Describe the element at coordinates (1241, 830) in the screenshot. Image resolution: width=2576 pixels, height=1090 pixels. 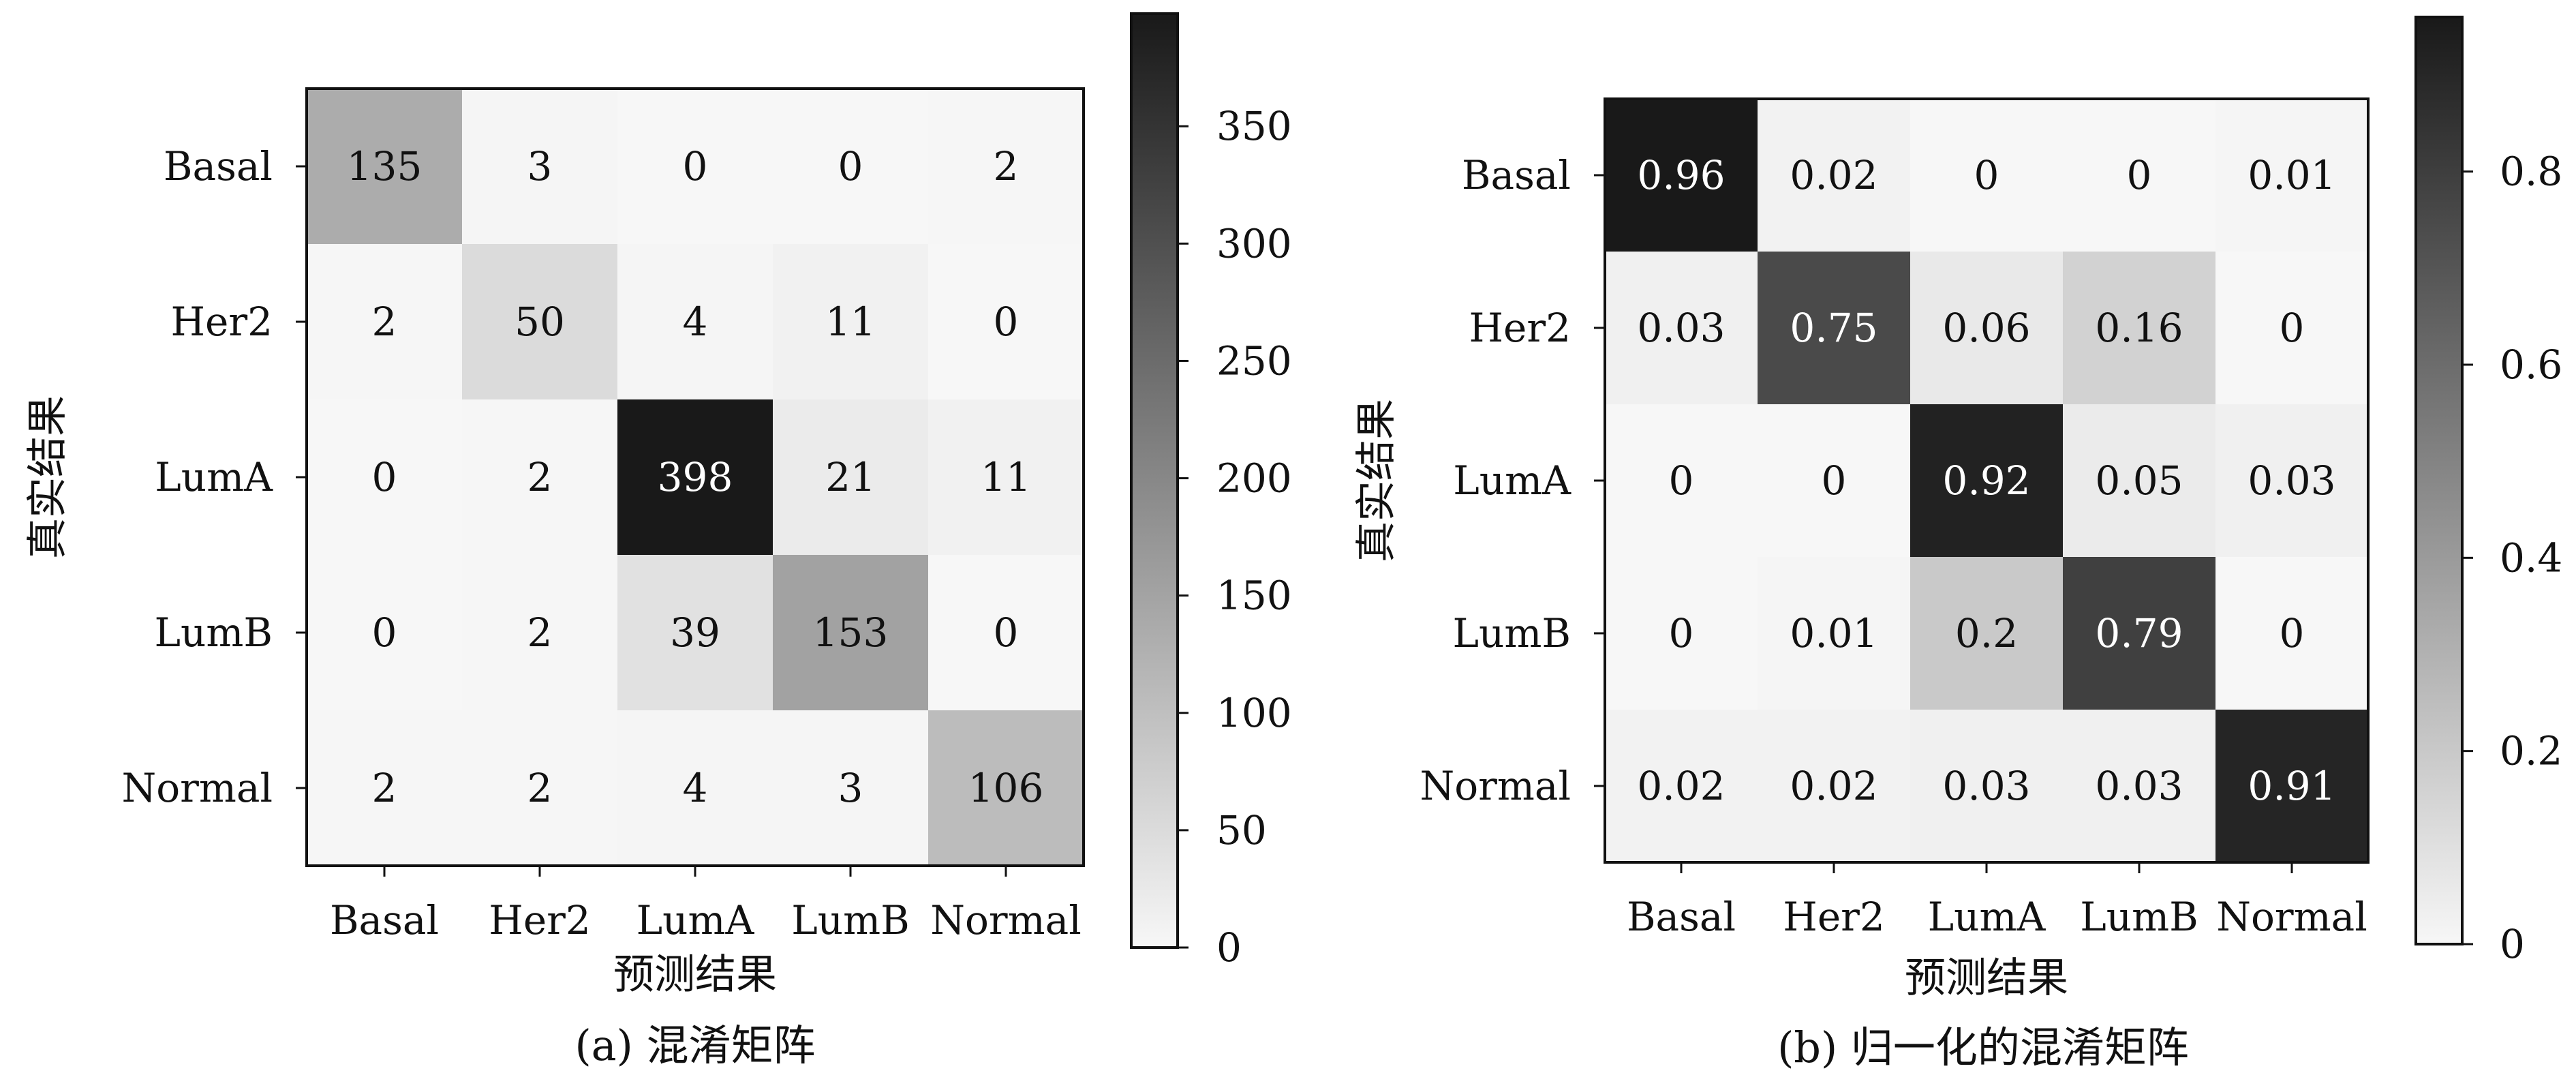
I see `colorbar-tick-label: 50` at that location.